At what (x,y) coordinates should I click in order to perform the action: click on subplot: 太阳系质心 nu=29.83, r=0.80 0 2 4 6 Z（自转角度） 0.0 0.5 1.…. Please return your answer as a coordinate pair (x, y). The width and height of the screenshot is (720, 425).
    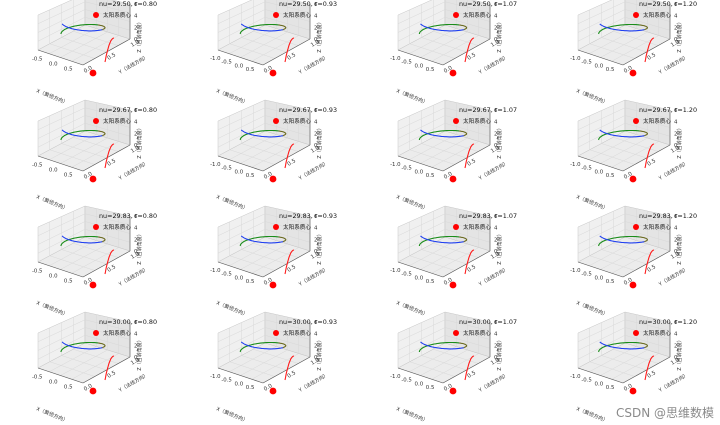
    Looking at the image, I should click on (94, 261).